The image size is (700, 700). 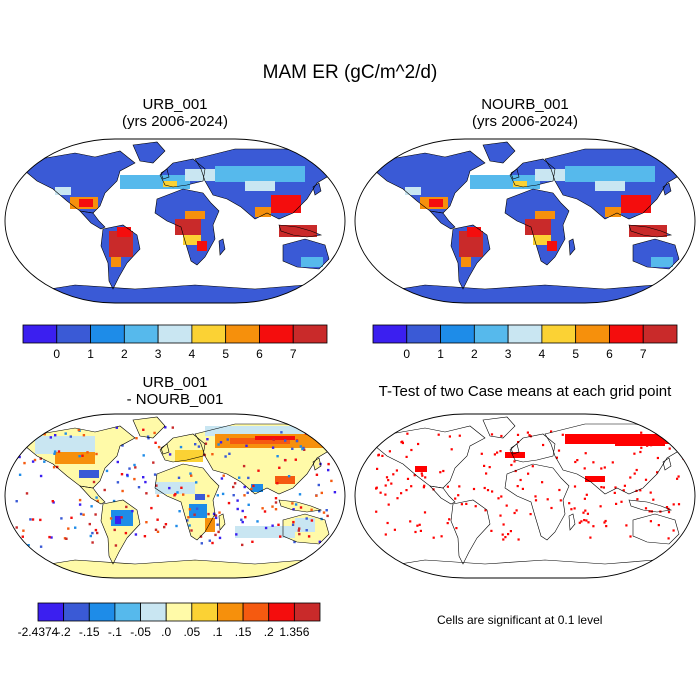 I want to click on colorbar-bottom-label: .15, so click(x=243, y=632).